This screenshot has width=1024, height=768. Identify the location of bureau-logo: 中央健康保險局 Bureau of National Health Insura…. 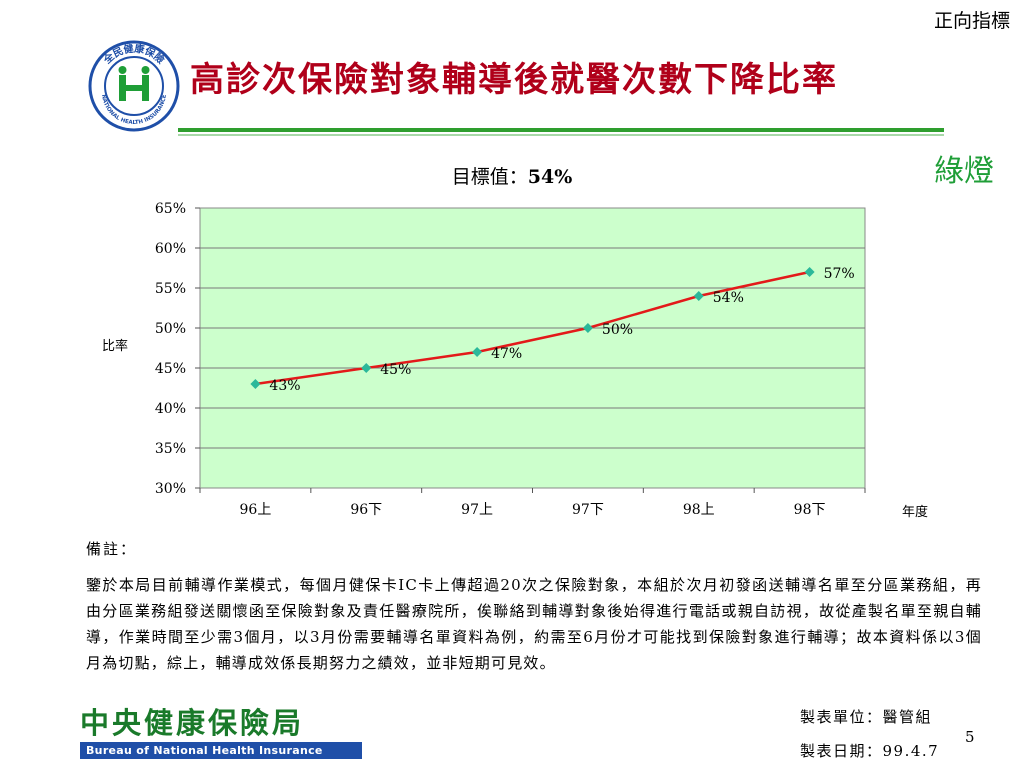
(225, 732).